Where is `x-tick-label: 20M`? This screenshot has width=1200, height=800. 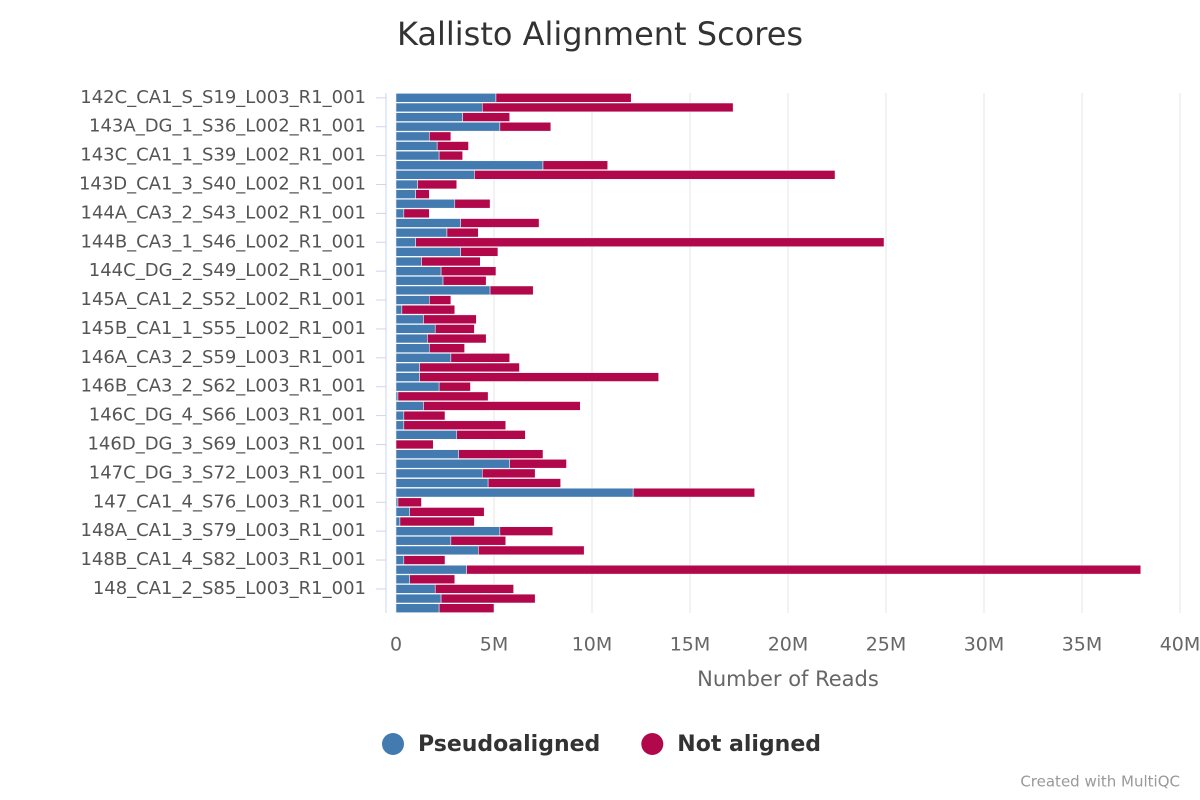
x-tick-label: 20M is located at coordinates (788, 645).